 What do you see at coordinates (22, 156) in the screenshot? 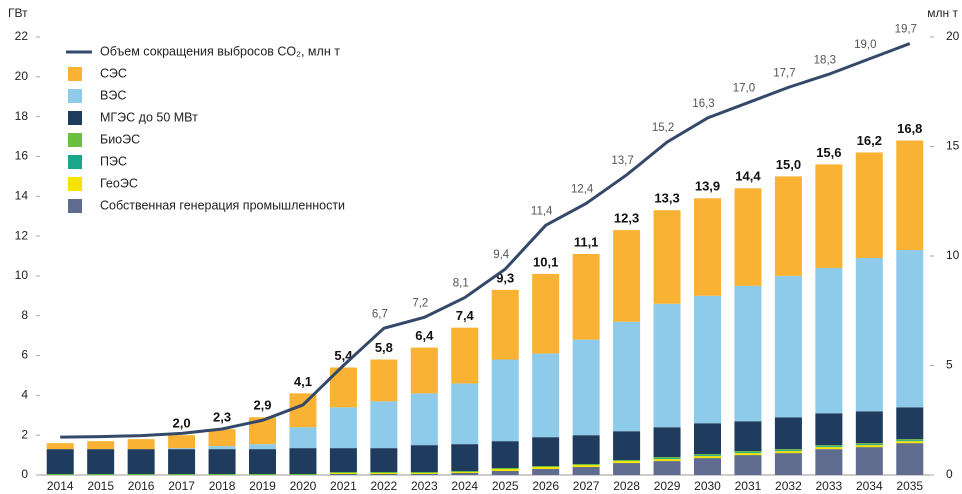
I see `y-tick-label: 16` at bounding box center [22, 156].